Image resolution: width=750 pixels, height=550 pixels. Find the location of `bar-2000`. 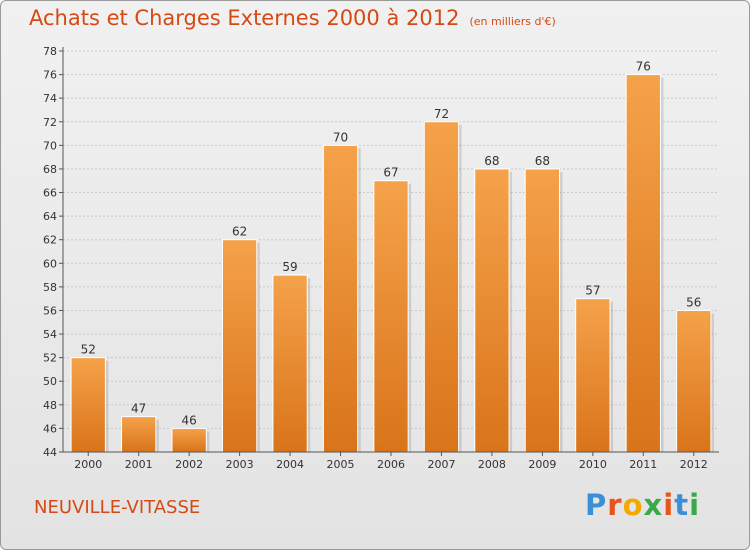

bar-2000 is located at coordinates (88, 405).